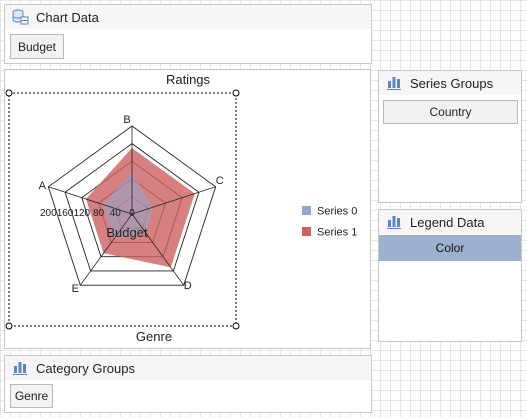 The image size is (527, 417). I want to click on tick-labels: 200 160 120 80 40 0, so click(87, 213).